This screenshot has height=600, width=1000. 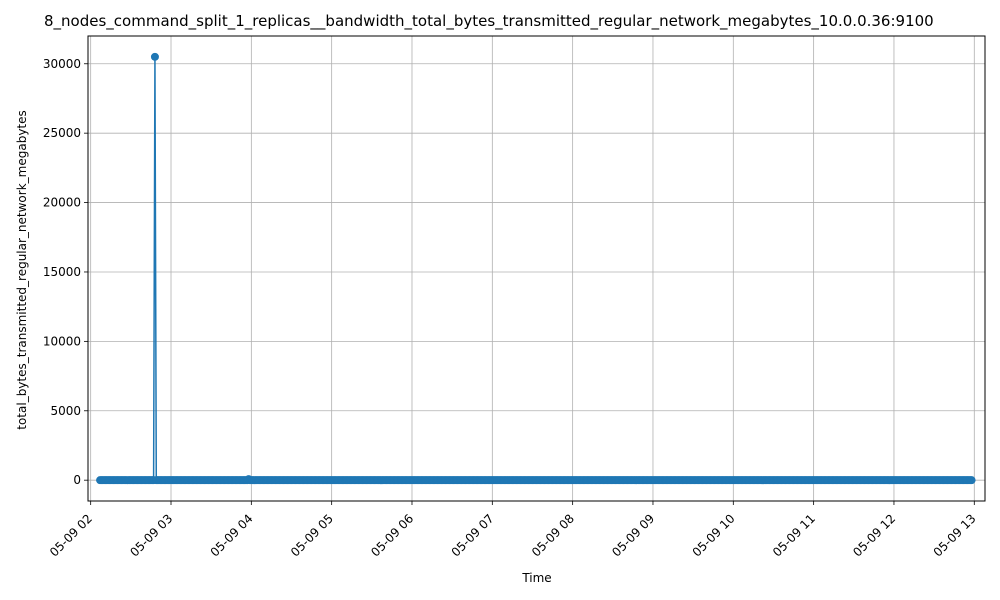 I want to click on y-axis: 0 5000 10000 15000 20000 25000 30000, so click(x=65, y=272).